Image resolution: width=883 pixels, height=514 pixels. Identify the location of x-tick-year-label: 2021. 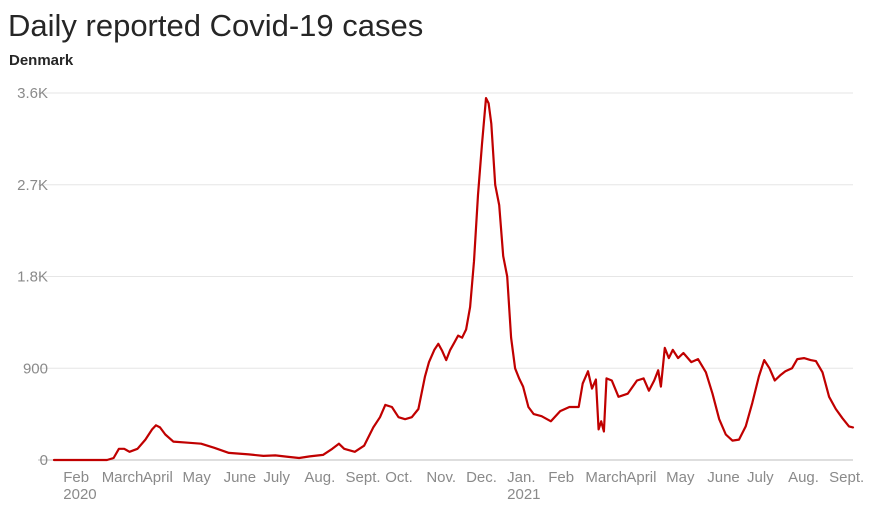
(523, 494).